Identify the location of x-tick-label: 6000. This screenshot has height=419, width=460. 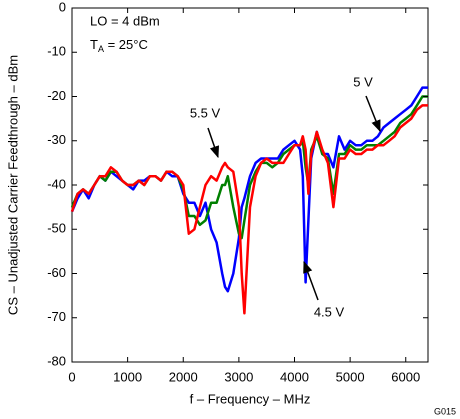
(405, 376).